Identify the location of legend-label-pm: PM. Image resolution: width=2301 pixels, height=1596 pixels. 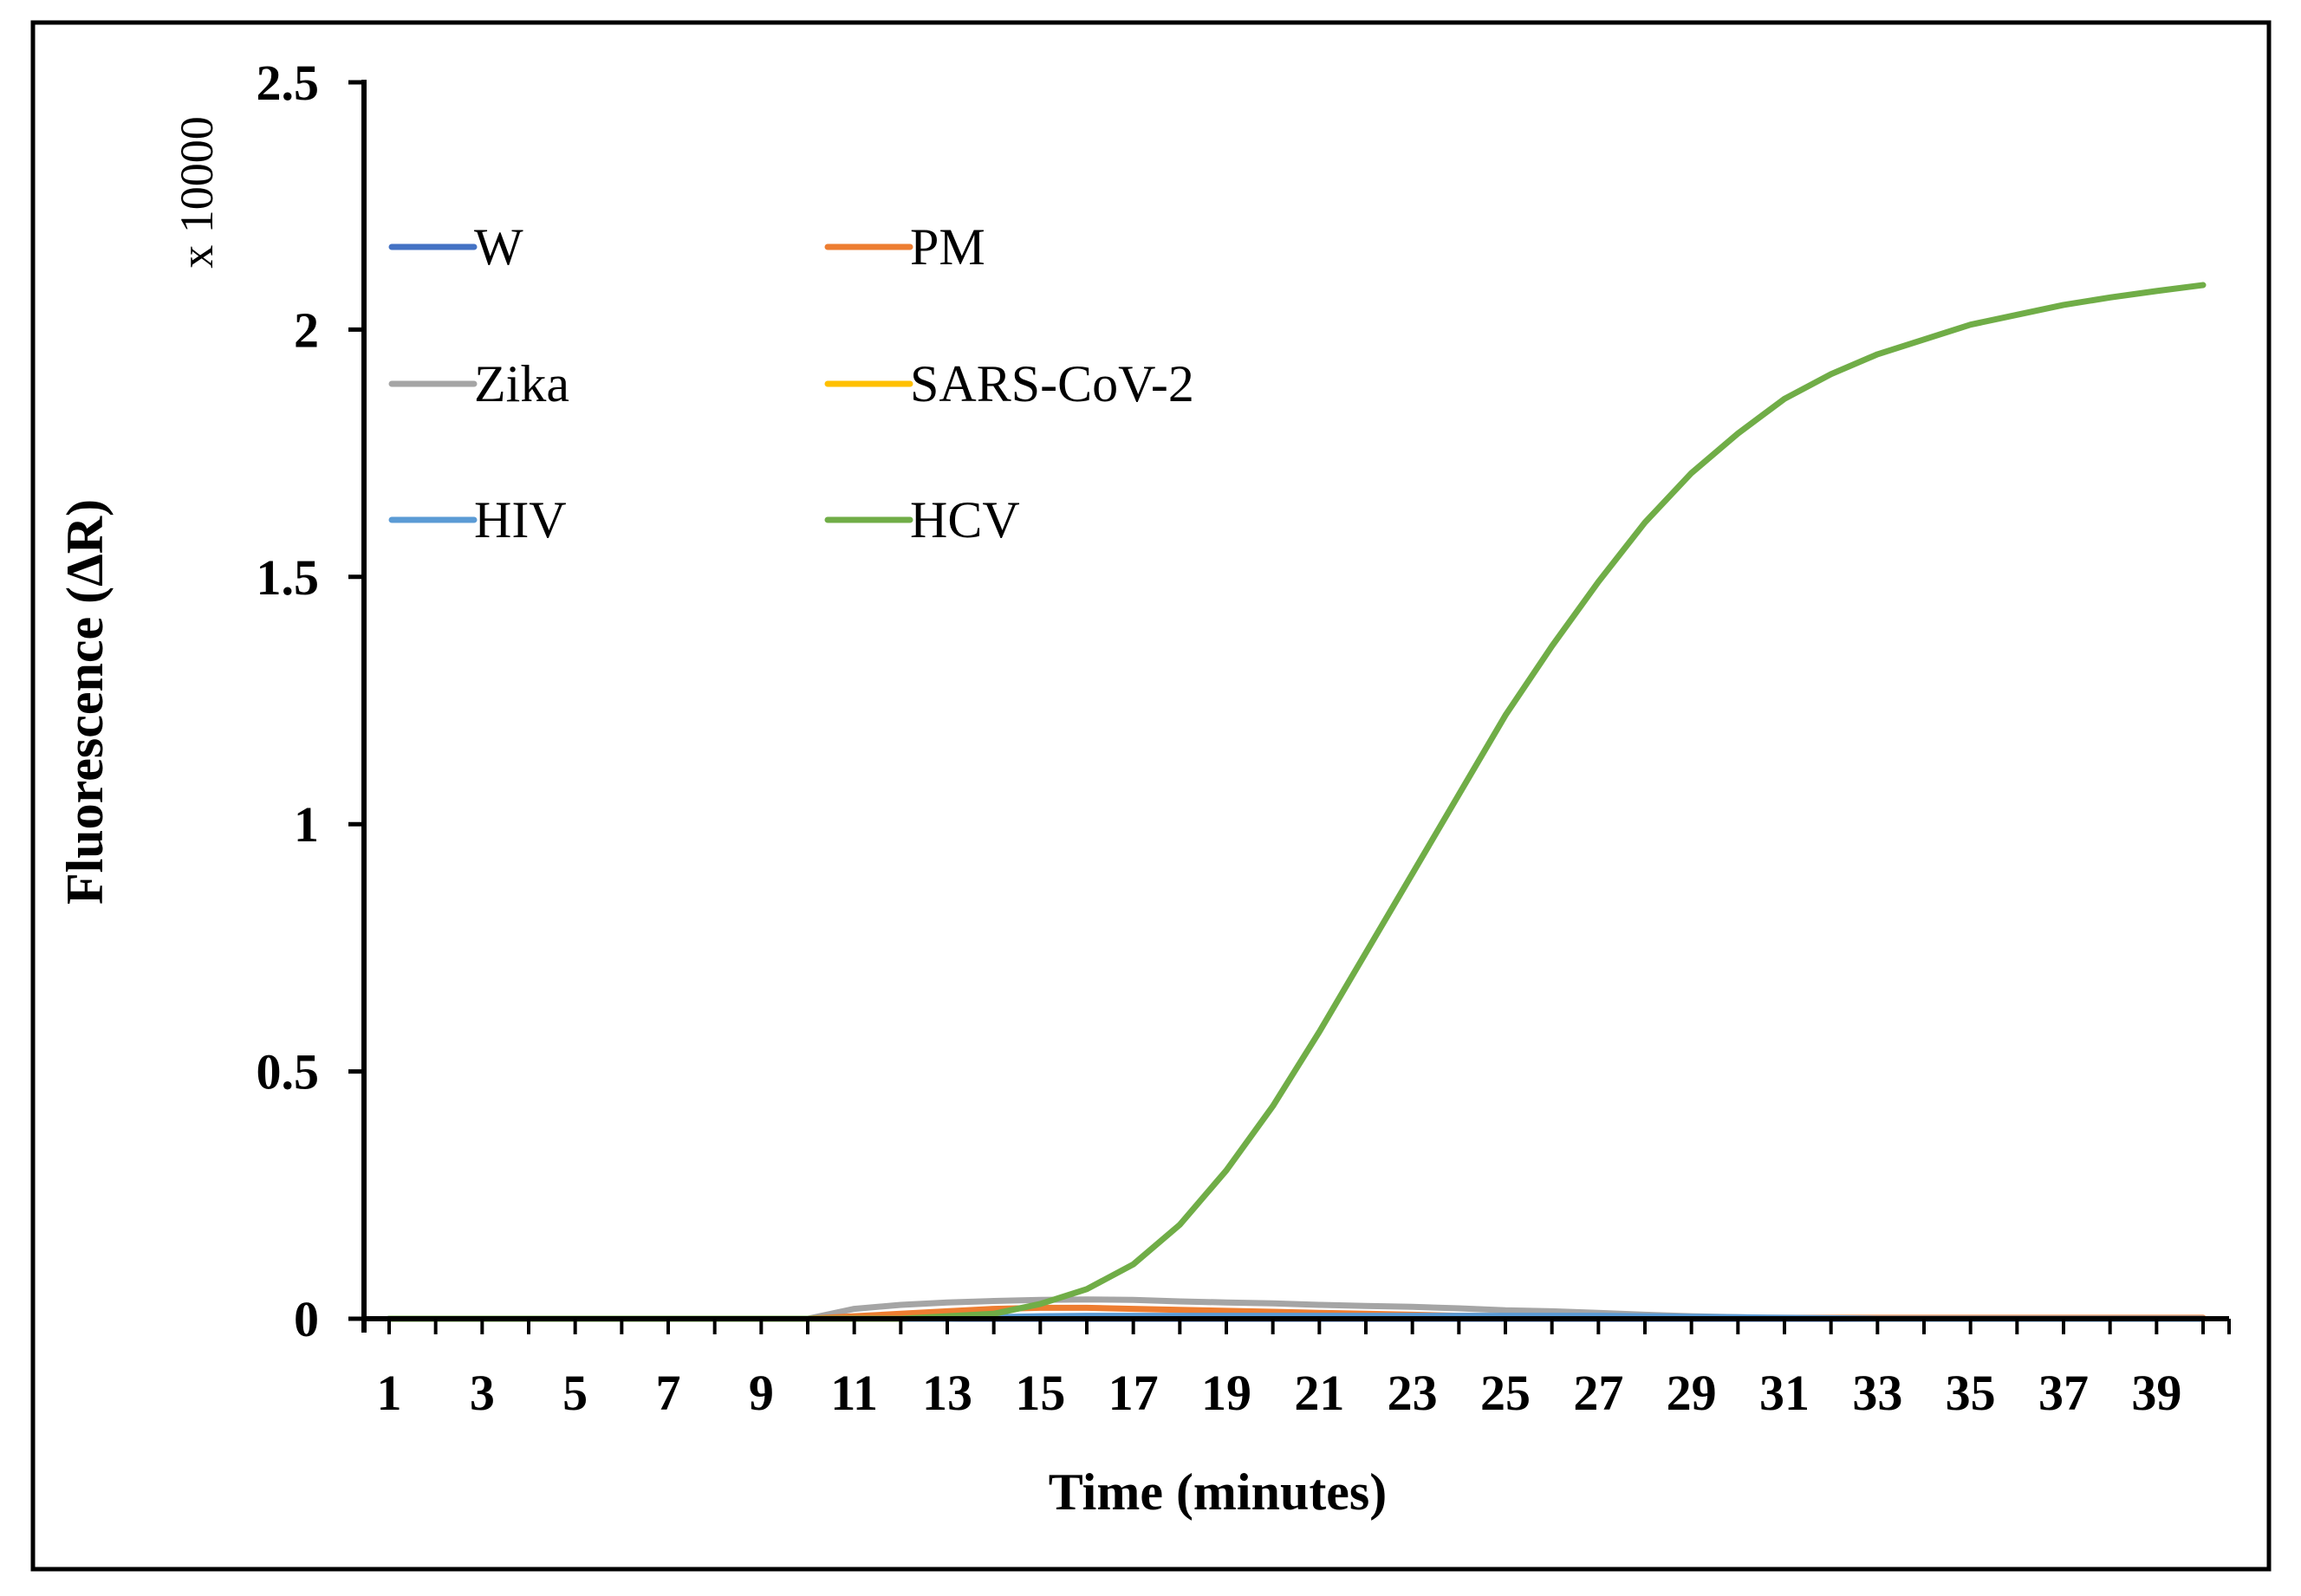
(947, 247).